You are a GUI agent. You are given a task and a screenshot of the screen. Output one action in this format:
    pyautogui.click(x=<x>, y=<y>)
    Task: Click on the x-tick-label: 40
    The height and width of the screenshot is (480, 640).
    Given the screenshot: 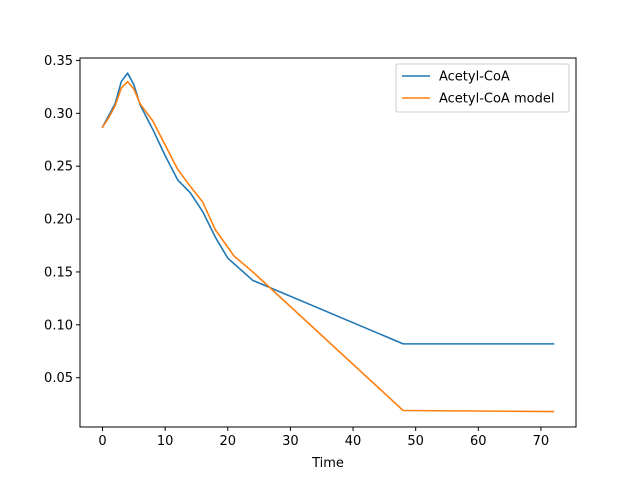 What is the action you would take?
    pyautogui.click(x=353, y=441)
    